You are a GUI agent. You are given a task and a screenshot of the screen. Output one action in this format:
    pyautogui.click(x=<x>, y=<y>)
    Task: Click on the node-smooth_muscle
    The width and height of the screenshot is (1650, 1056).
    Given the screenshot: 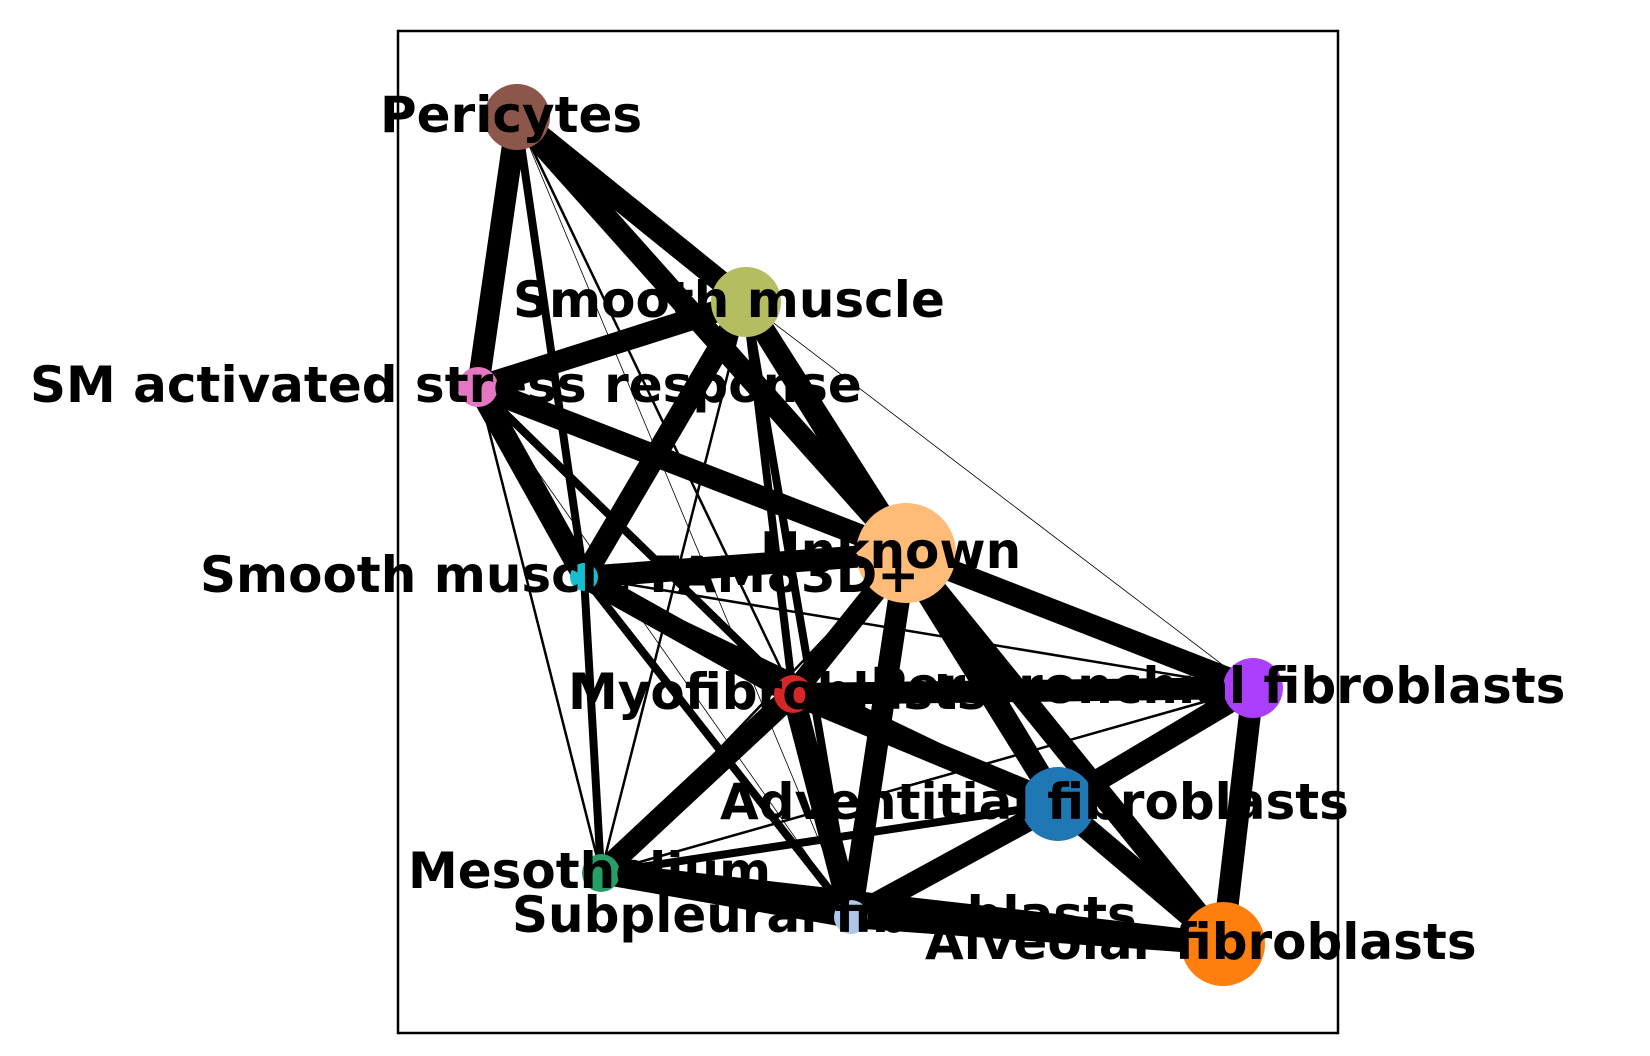 What is the action you would take?
    pyautogui.click(x=746, y=302)
    